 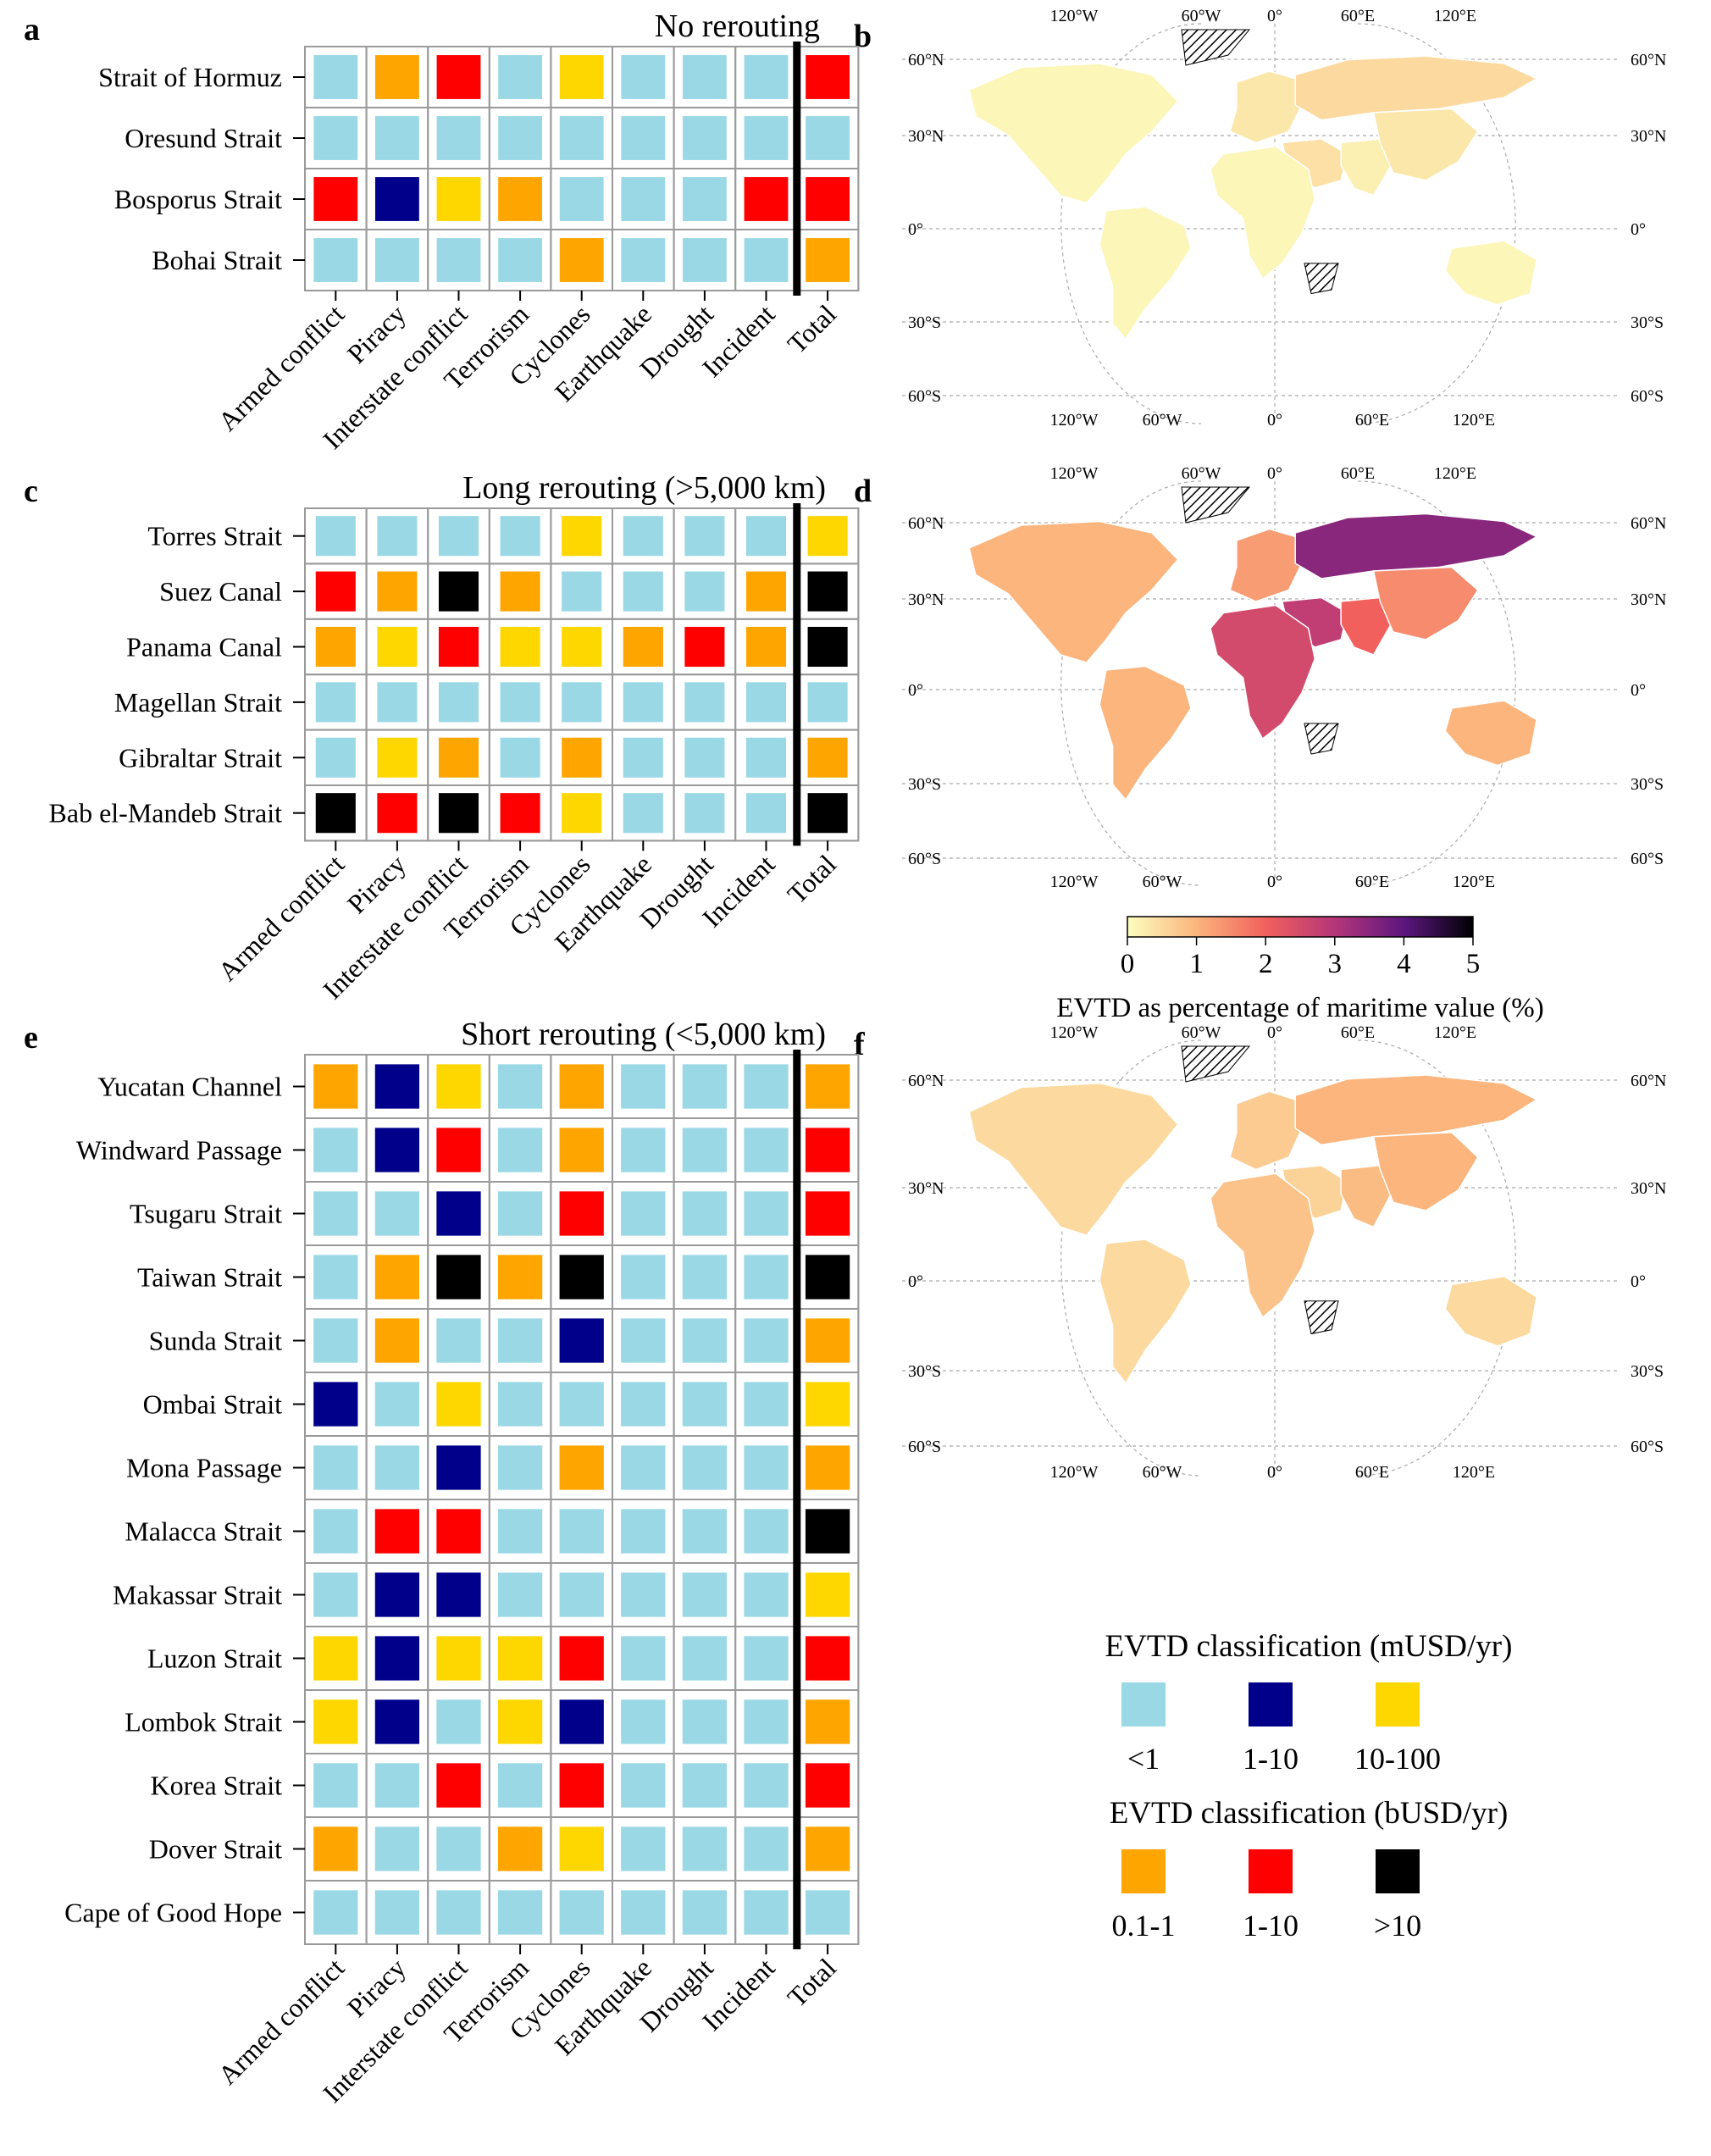 I want to click on lat-label-left: 60°N, so click(x=926, y=60).